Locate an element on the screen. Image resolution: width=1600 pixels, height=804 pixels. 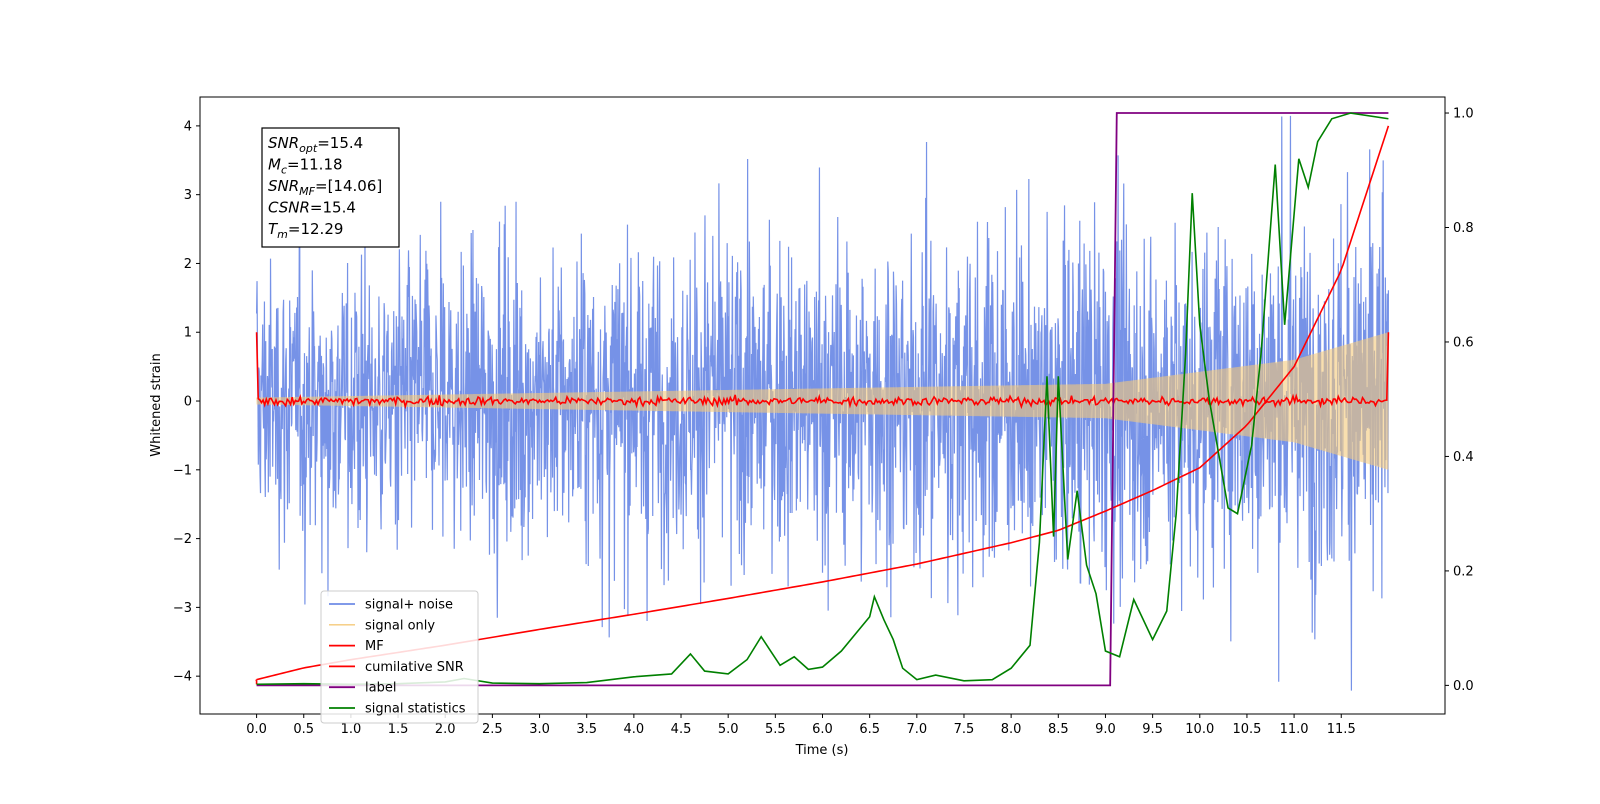
x-tick-label: 4.5 is located at coordinates (681, 729).